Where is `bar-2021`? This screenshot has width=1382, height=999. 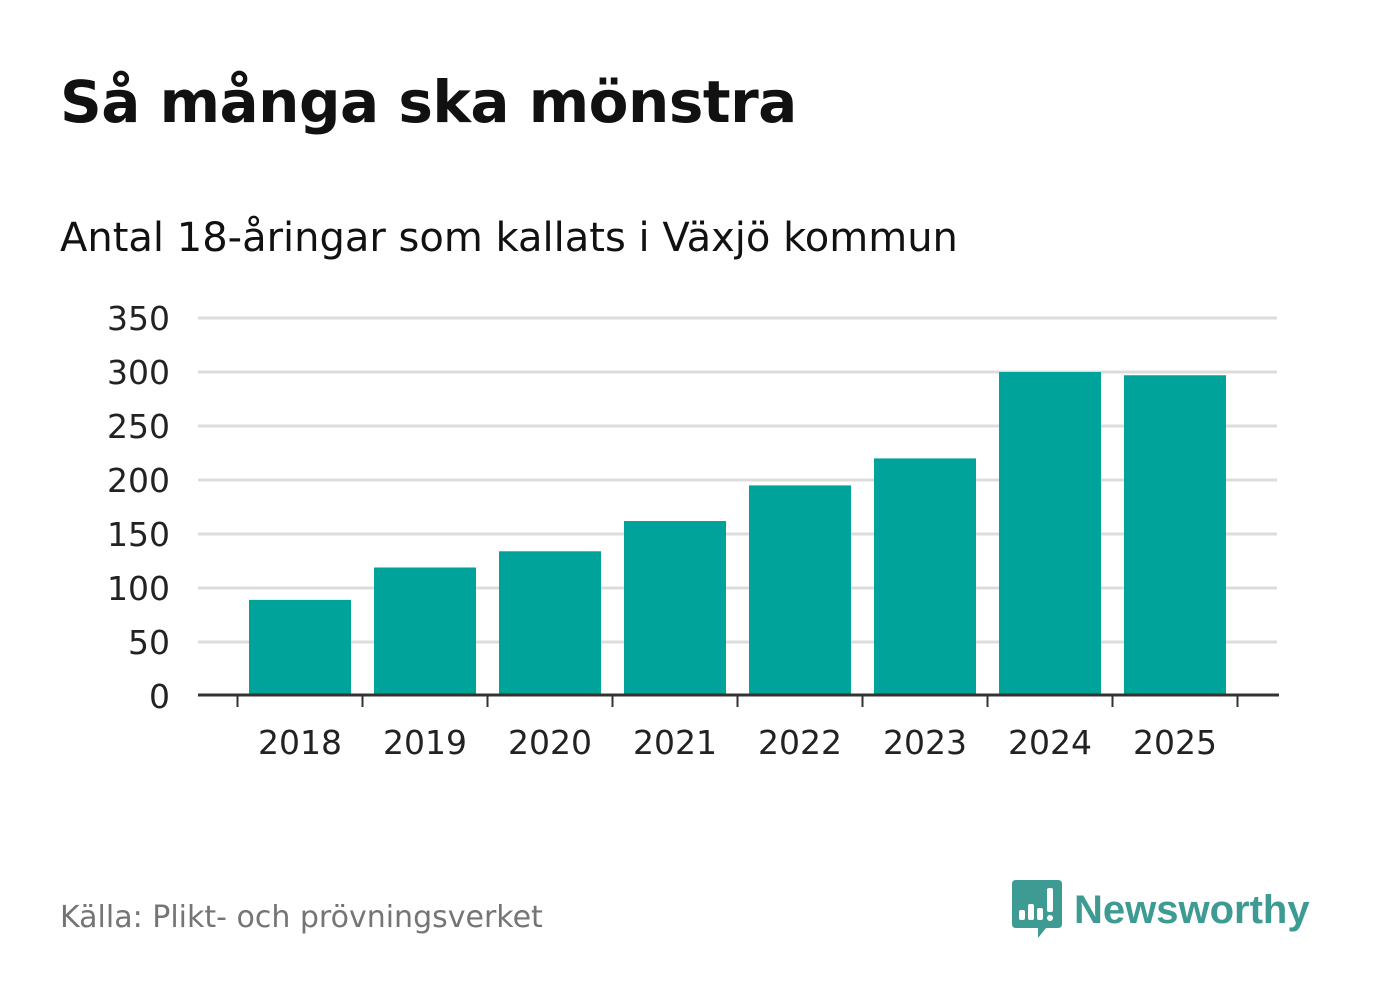 bar-2021 is located at coordinates (675, 608).